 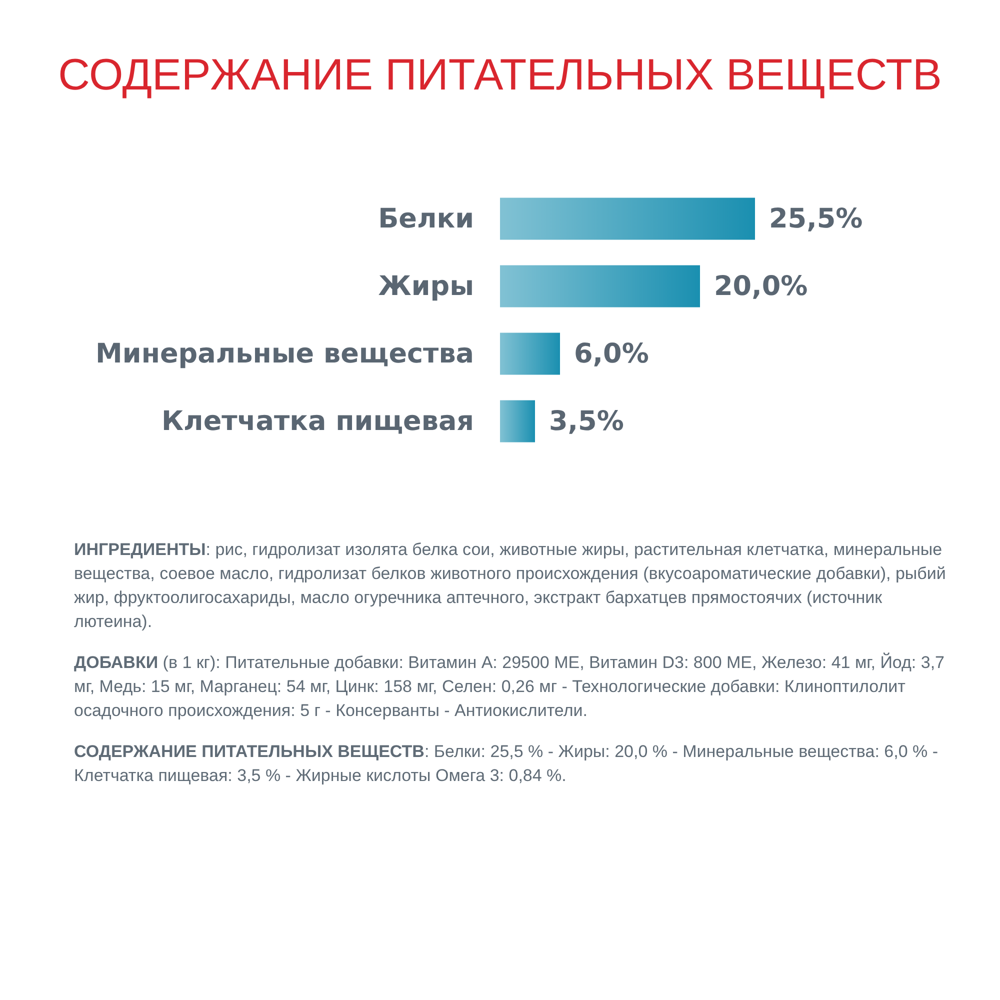 What do you see at coordinates (317, 421) in the screenshot?
I see `y-tick-label: Клетчатка пищевая` at bounding box center [317, 421].